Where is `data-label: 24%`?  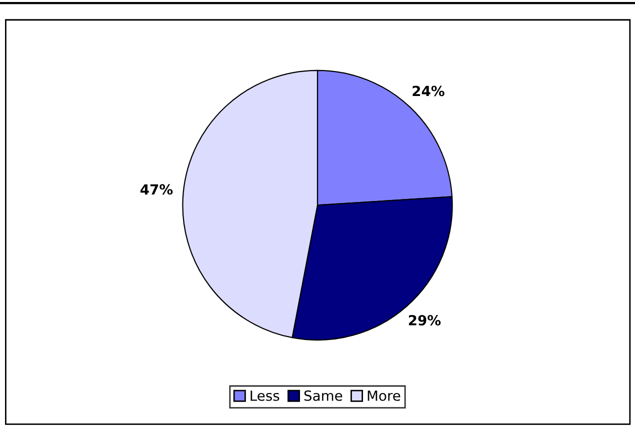
data-label: 24% is located at coordinates (428, 91).